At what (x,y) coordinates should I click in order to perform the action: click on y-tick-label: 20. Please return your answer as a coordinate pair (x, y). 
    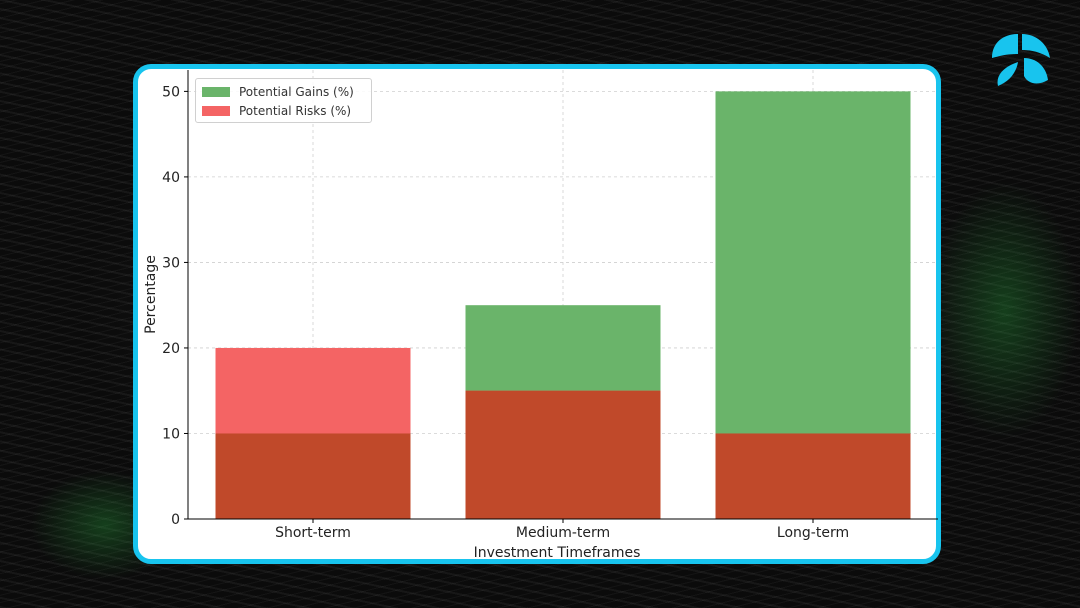
    Looking at the image, I should click on (171, 349).